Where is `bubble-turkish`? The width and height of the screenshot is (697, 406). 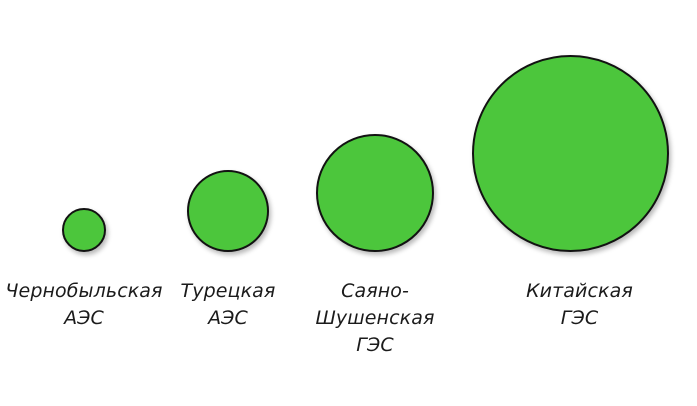 bubble-turkish is located at coordinates (228, 211).